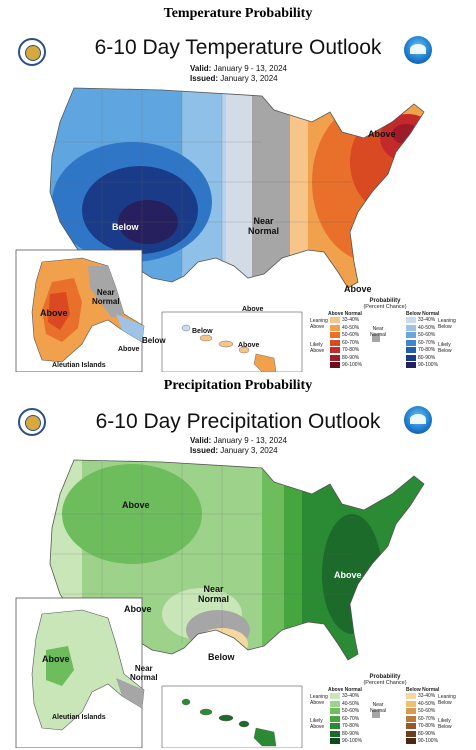  I want to click on temp-label-hawaii-below: Below, so click(202, 331).